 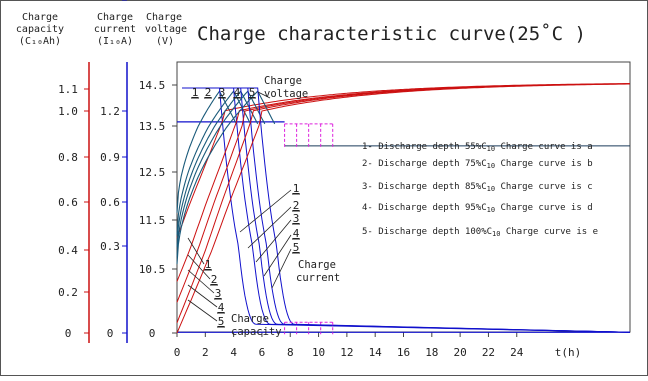 What do you see at coordinates (364, 208) in the screenshot?
I see `legend-num: 4` at bounding box center [364, 208].